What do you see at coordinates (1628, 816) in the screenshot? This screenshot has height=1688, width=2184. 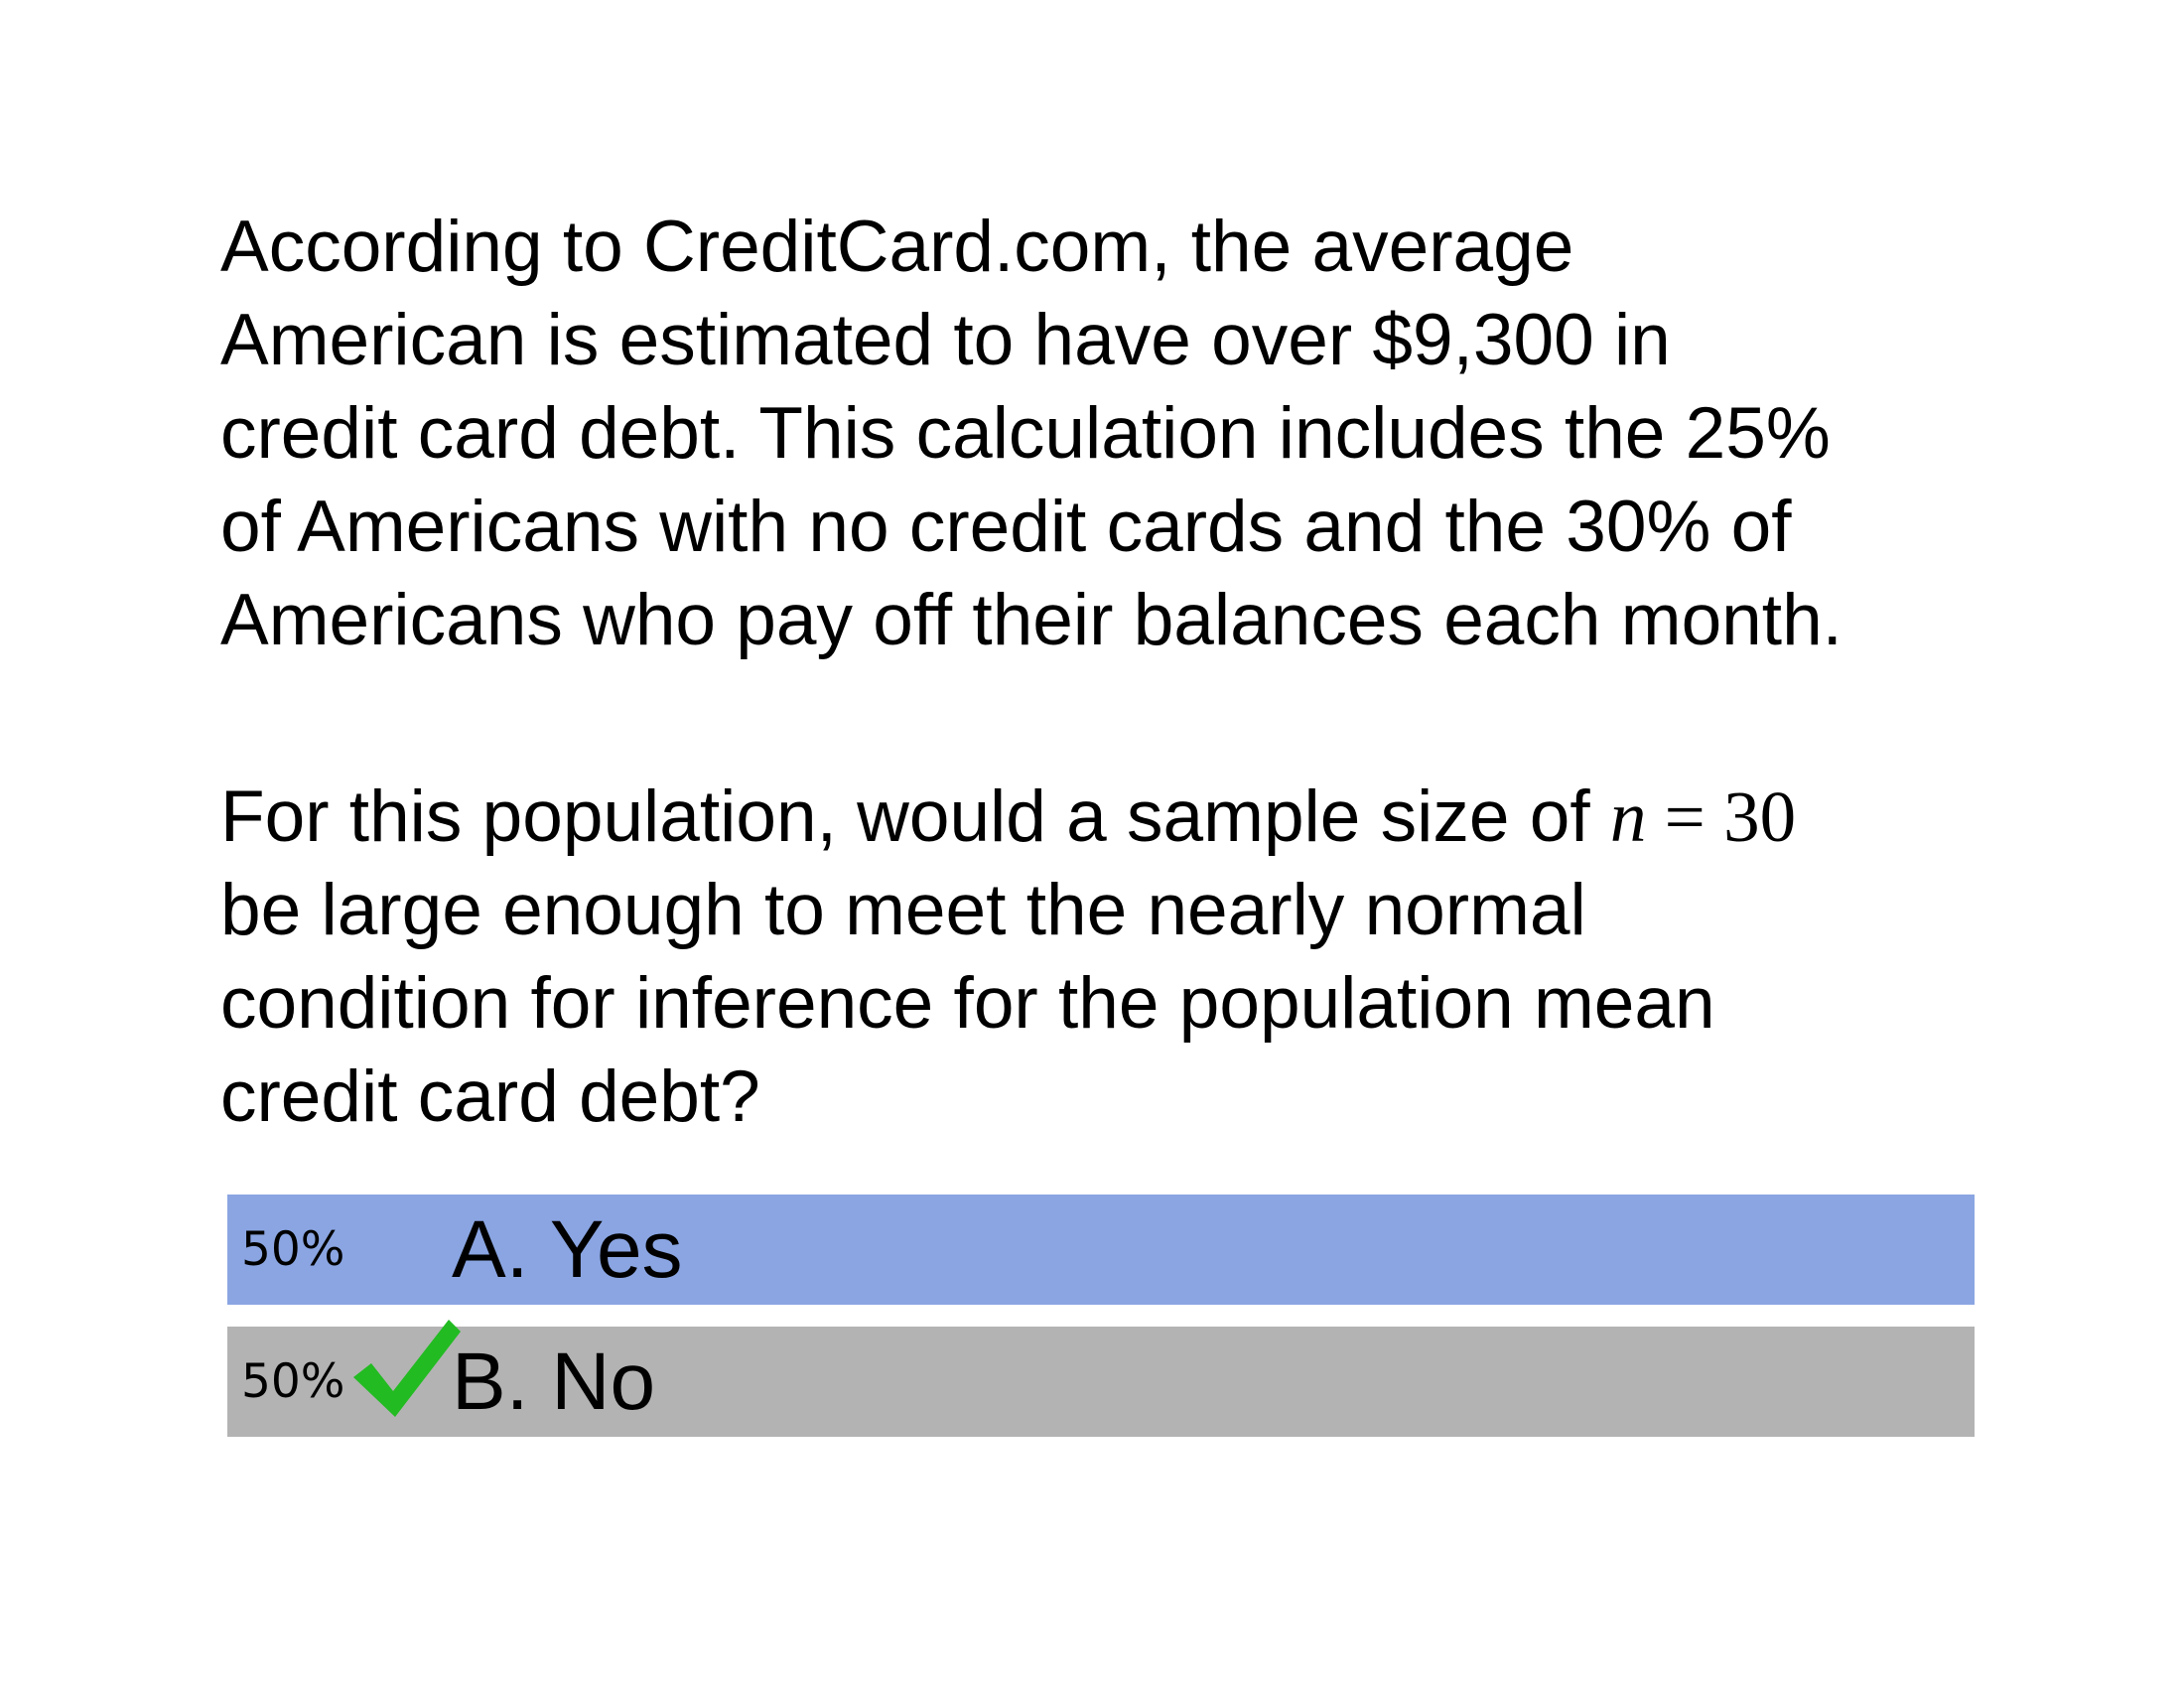 I see `math-variable: n` at bounding box center [1628, 816].